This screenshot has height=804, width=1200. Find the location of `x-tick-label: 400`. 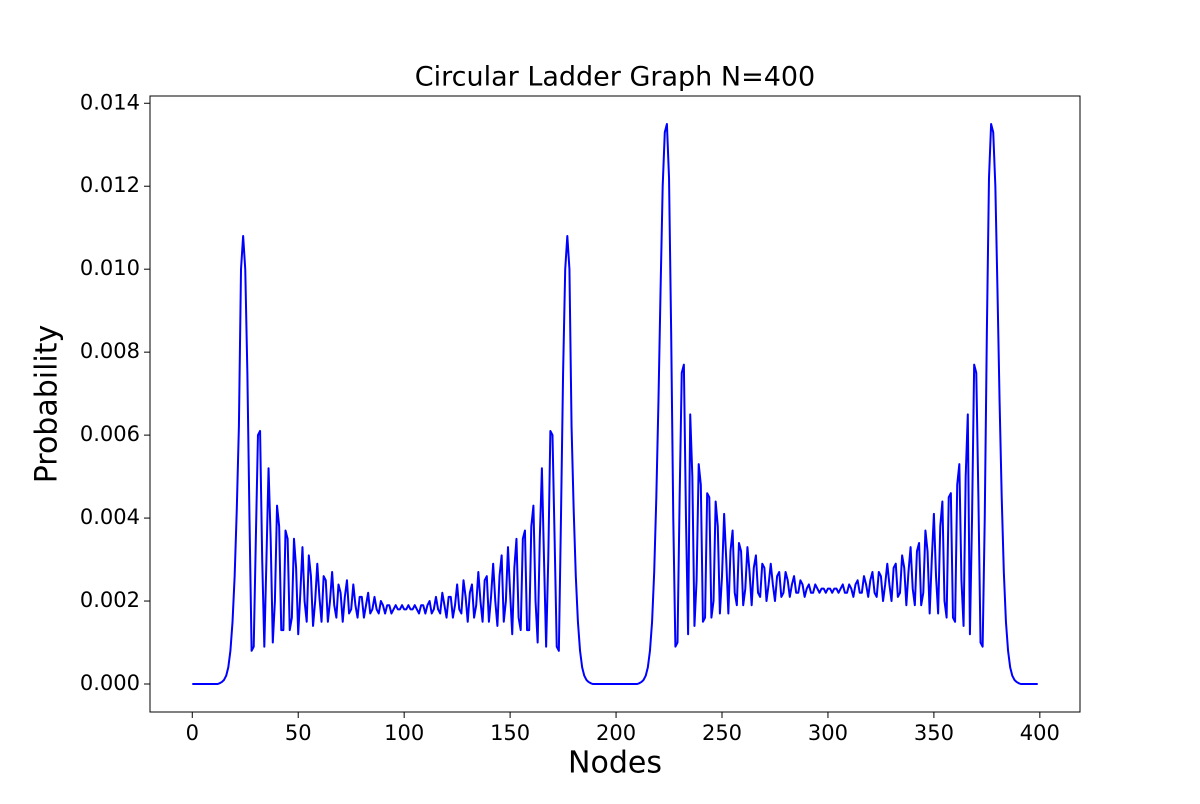

x-tick-label: 400 is located at coordinates (1040, 733).